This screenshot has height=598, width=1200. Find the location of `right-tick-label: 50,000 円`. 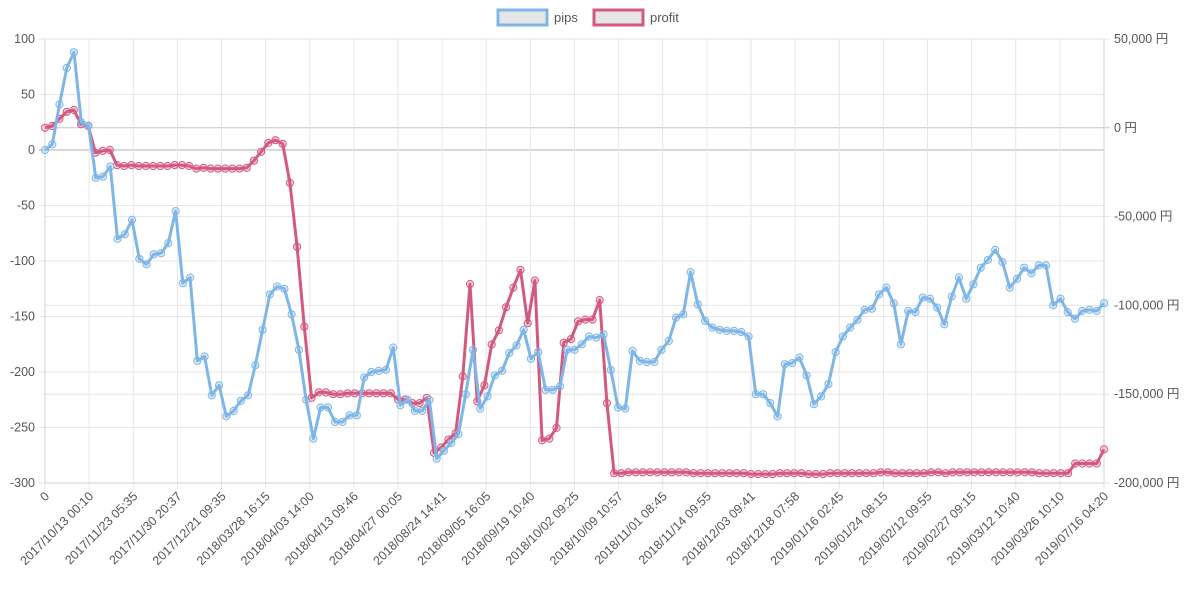

right-tick-label: 50,000 円 is located at coordinates (1141, 39).